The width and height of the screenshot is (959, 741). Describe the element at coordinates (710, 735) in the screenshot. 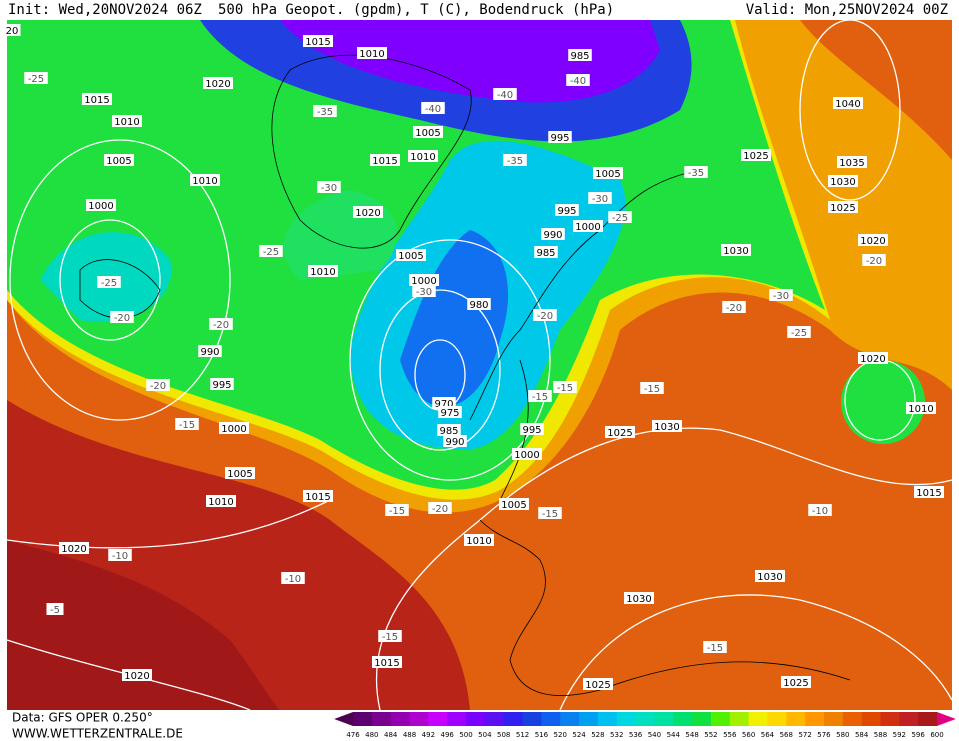

I see `legend-tick-label: 552` at that location.